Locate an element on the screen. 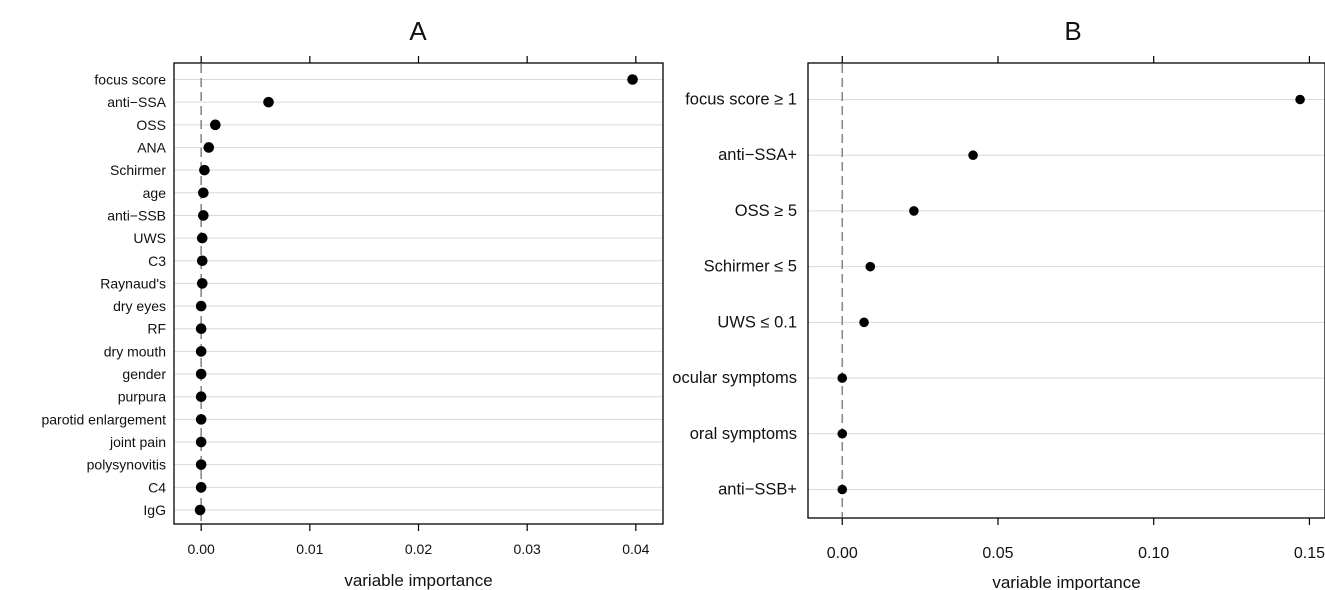 The height and width of the screenshot is (590, 1325). category-label: anti−SSB is located at coordinates (136, 215).